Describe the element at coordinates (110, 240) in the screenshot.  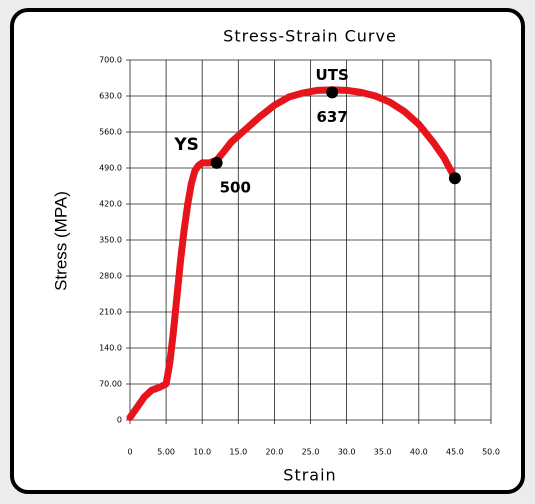
I see `y-tick-label: 350.0` at that location.